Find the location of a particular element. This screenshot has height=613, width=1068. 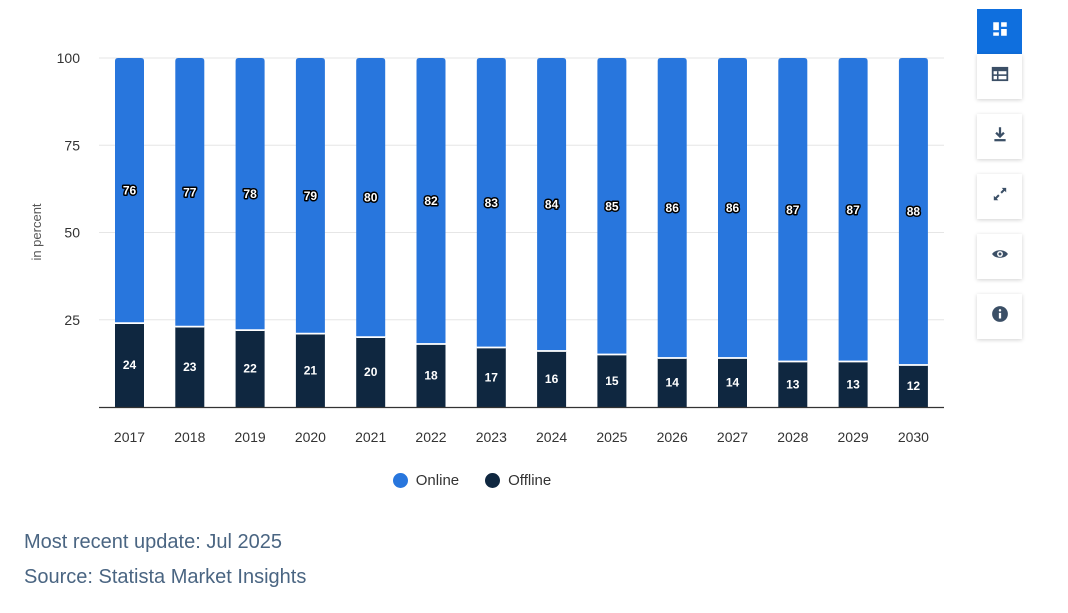

bar-online-2023 is located at coordinates (491, 202).